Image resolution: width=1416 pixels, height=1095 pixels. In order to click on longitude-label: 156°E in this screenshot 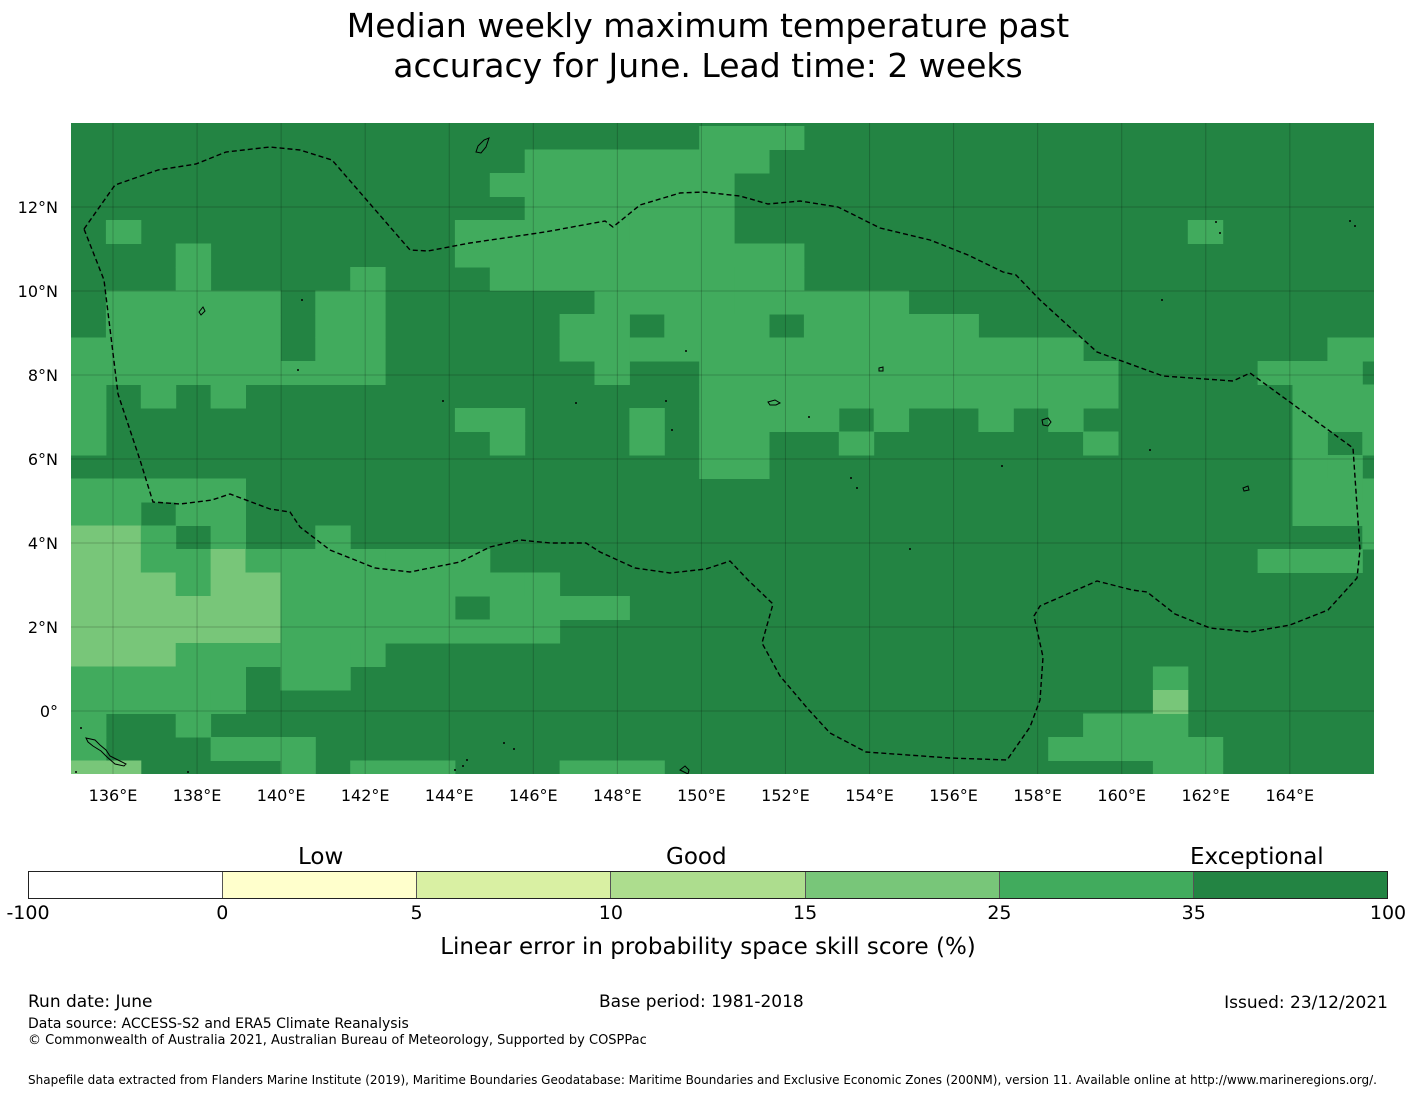, I will do `click(953, 795)`.